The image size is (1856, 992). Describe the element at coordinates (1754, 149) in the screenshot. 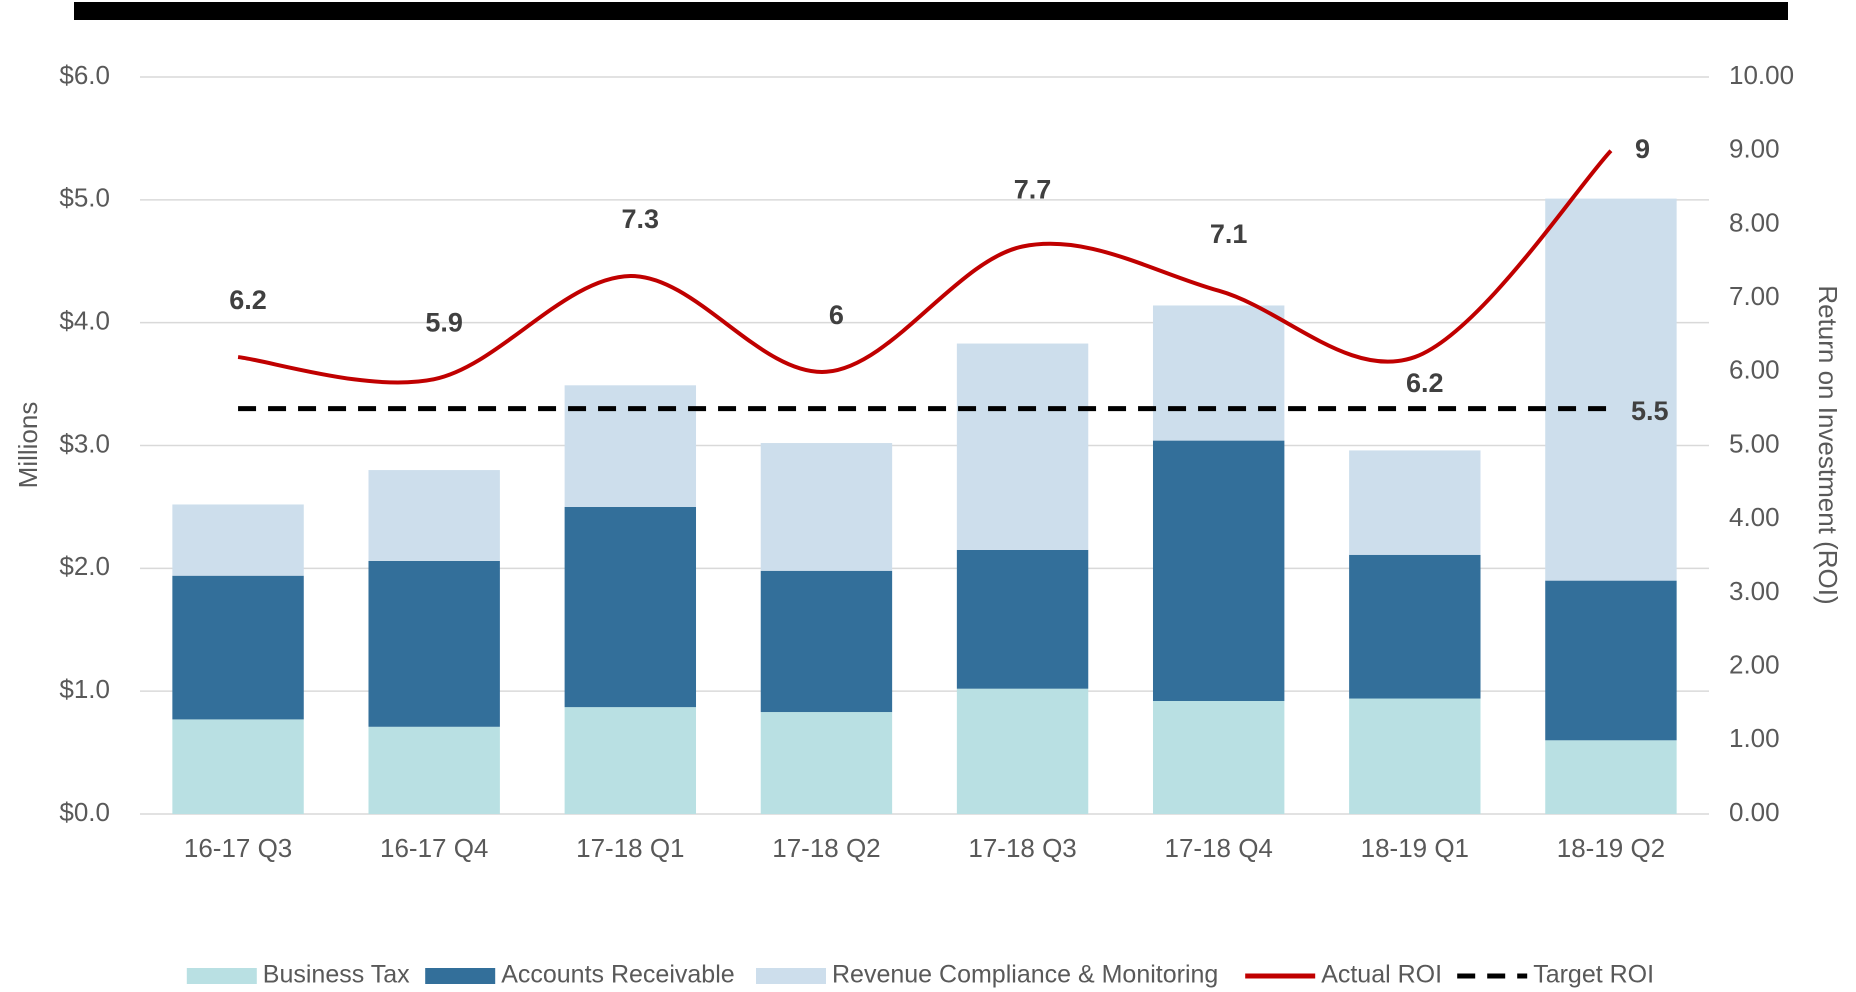

I see `y2-tick-label: 9.00` at that location.